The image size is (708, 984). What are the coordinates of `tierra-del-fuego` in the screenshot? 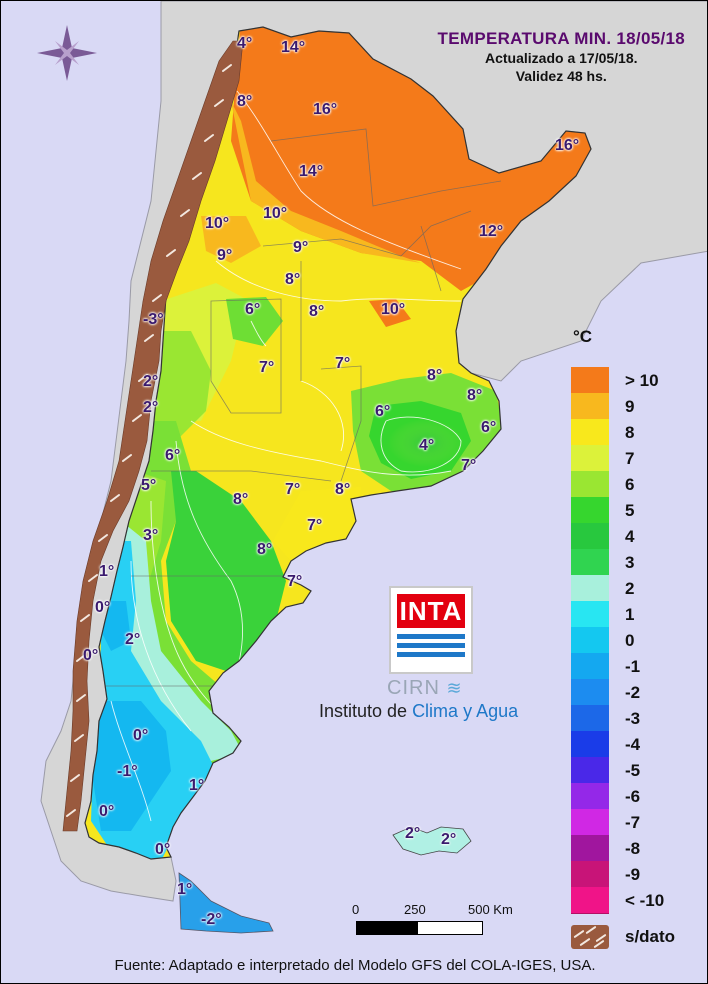 It's located at (226, 903).